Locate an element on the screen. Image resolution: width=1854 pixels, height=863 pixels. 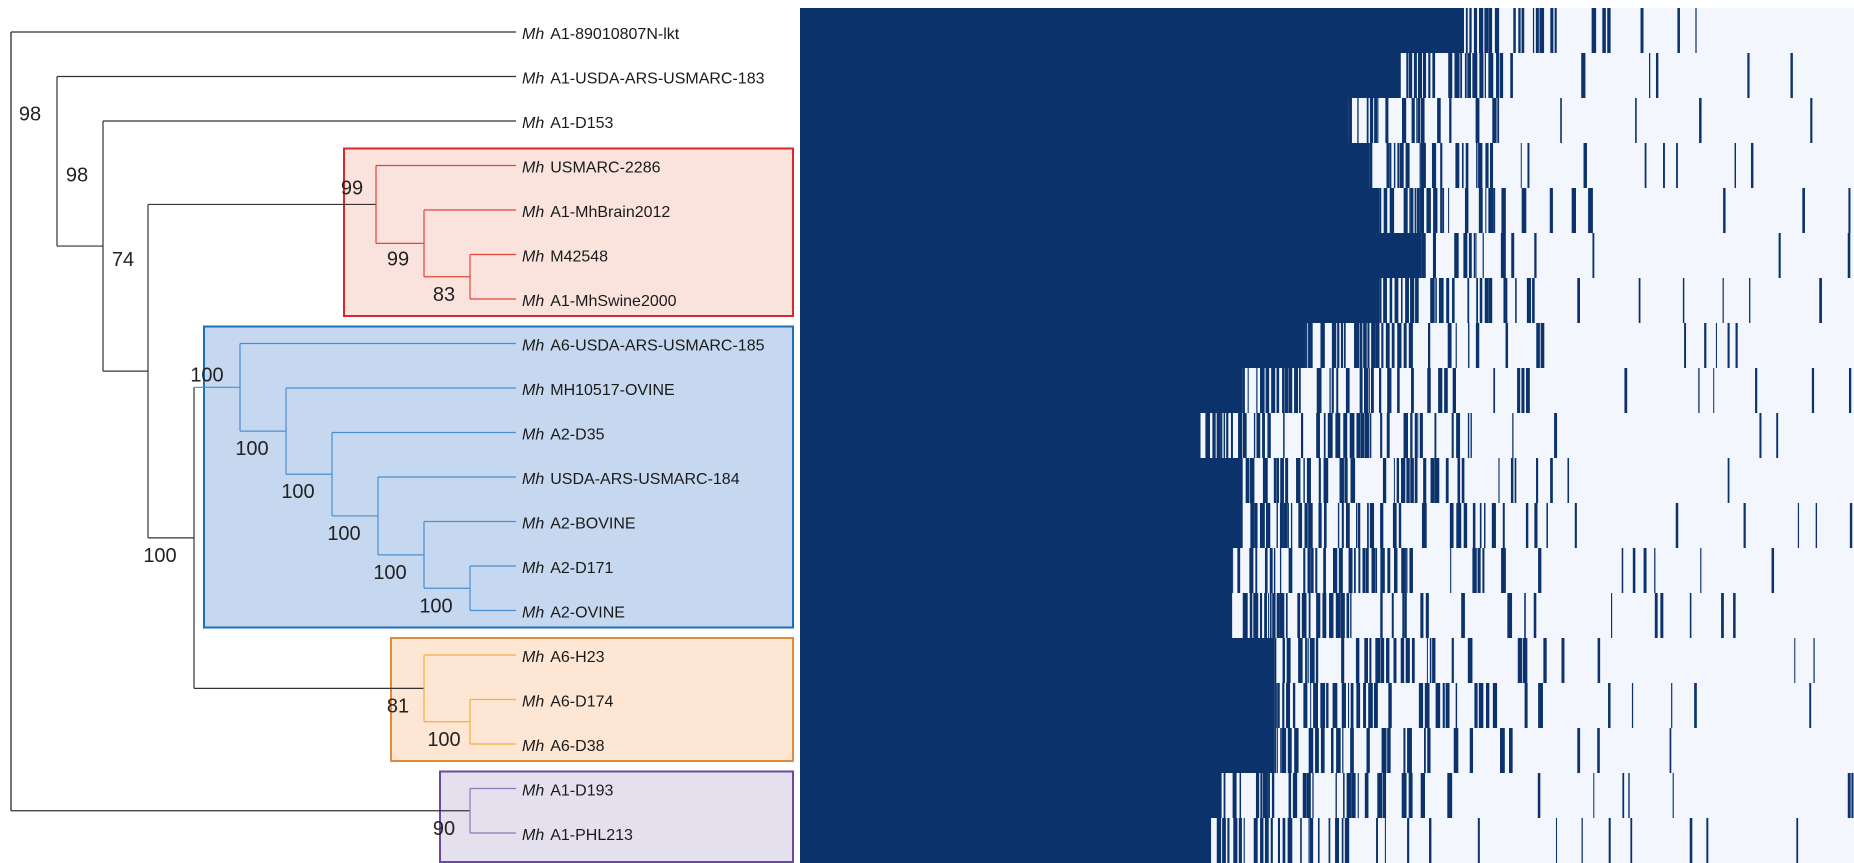
taxon-label: Mh A1-PHL213 is located at coordinates (577, 835).